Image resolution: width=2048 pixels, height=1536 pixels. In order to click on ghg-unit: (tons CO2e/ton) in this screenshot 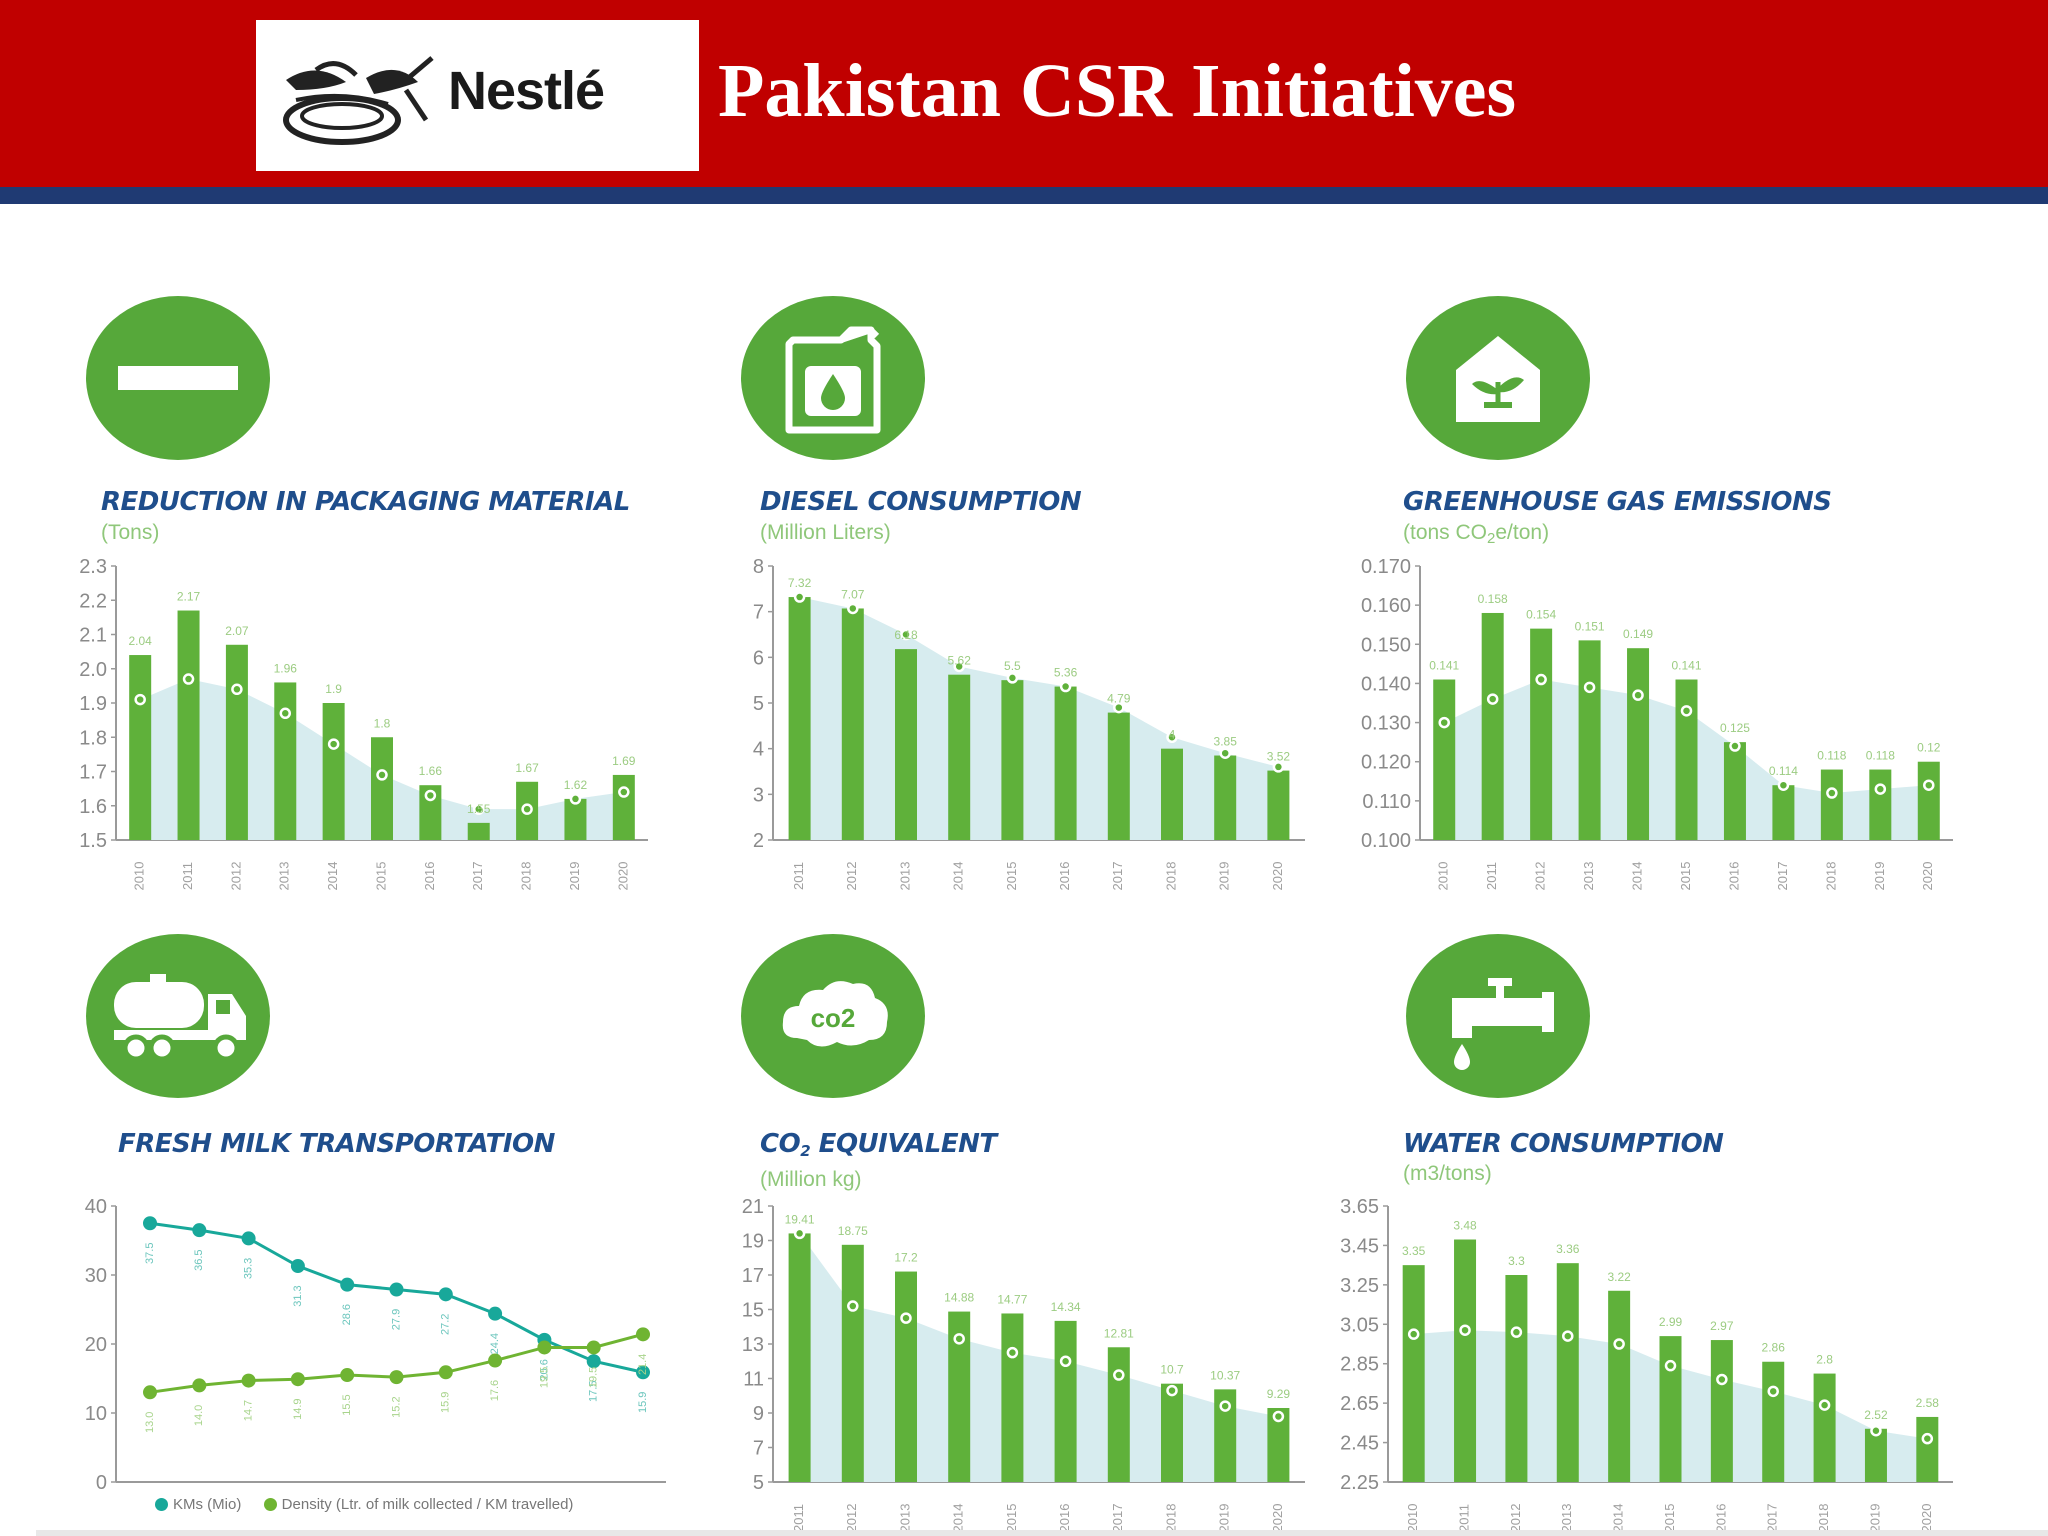, I will do `click(1476, 534)`.